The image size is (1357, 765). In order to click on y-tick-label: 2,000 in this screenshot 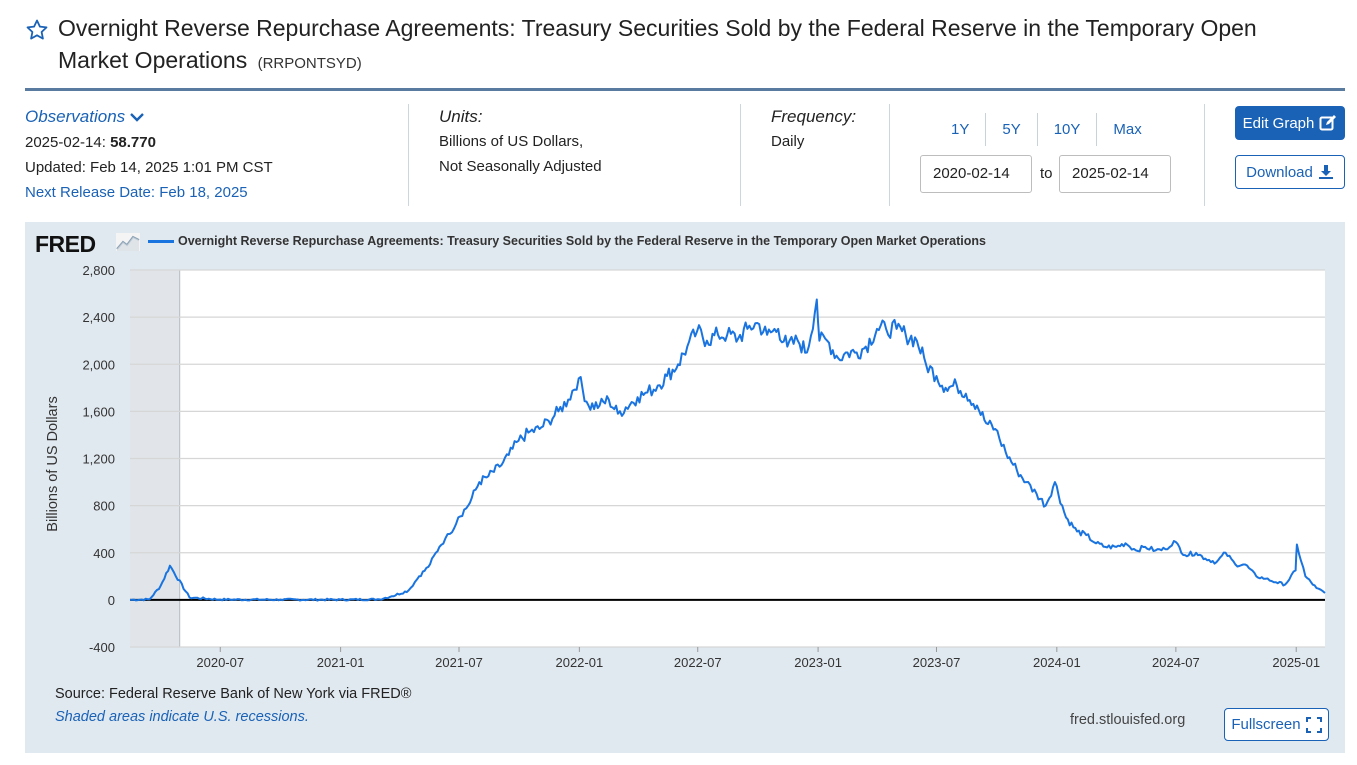, I will do `click(98, 364)`.